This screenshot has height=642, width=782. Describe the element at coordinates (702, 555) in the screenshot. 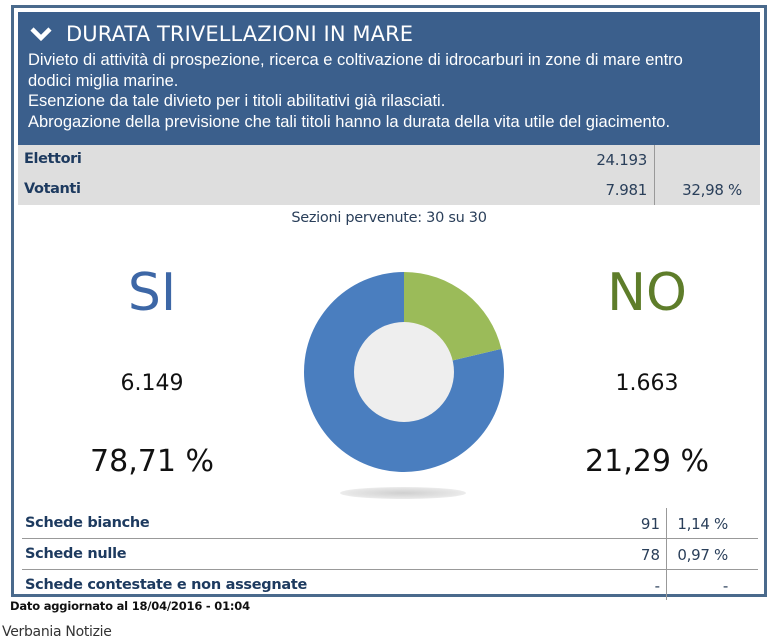

I see `row-percent: 0,97 %` at that location.